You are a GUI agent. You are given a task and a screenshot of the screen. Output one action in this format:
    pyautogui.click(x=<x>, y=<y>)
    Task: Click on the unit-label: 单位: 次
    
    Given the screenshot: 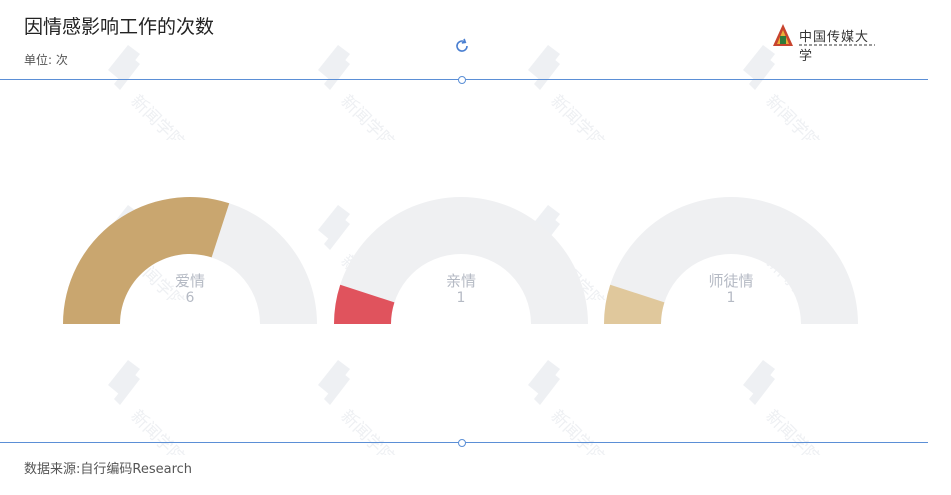 What is the action you would take?
    pyautogui.click(x=46, y=60)
    